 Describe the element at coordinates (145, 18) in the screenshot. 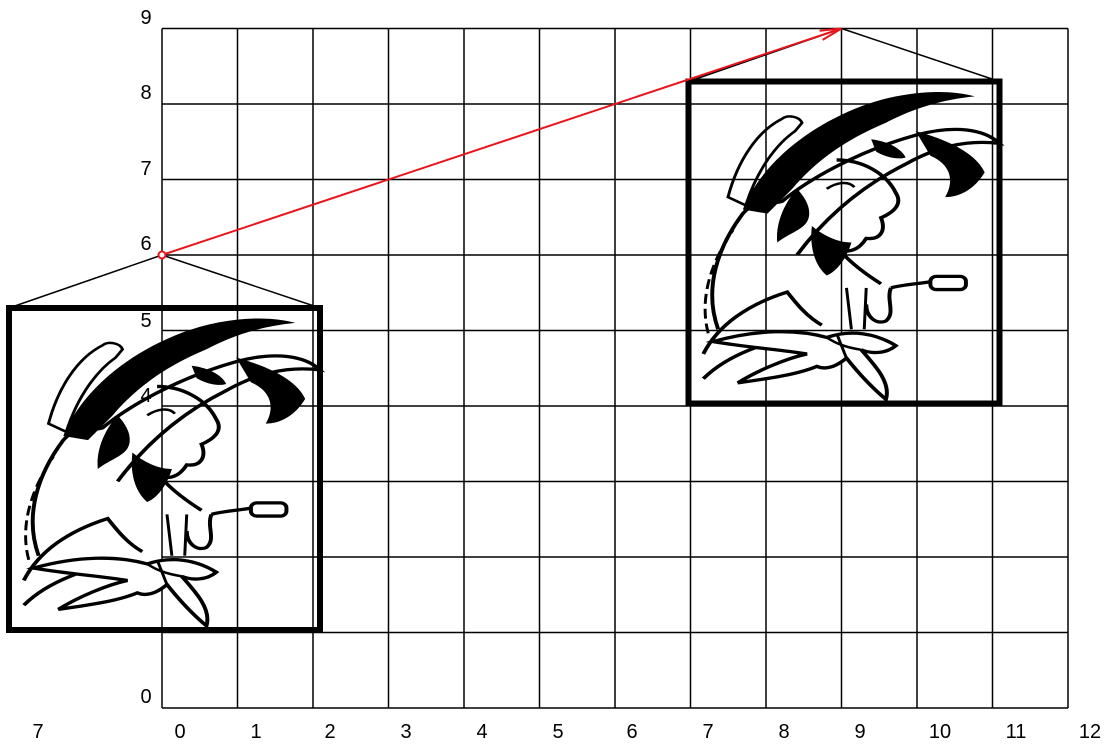

I see `y-tick-label: 9` at that location.